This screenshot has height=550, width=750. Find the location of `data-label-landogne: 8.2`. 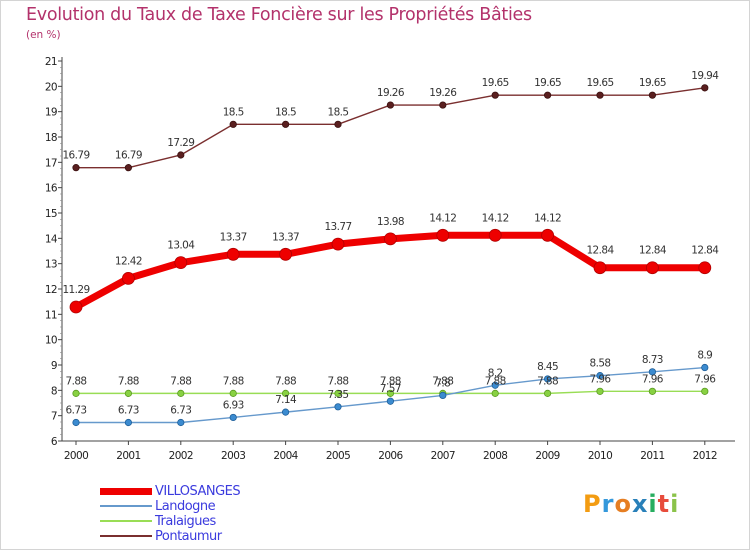

data-label-landogne: 8.2 is located at coordinates (495, 373).